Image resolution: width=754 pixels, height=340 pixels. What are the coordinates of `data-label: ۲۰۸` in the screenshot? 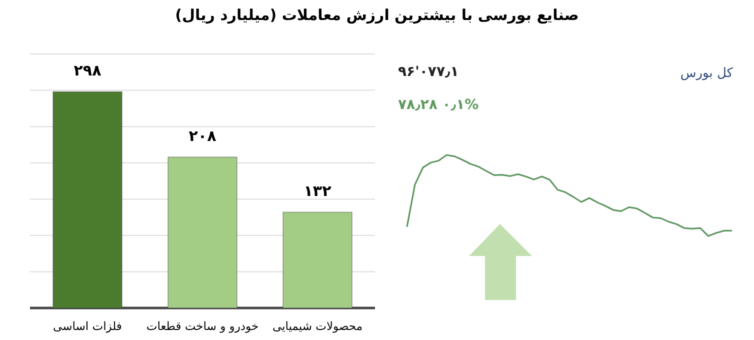 It's located at (202, 136).